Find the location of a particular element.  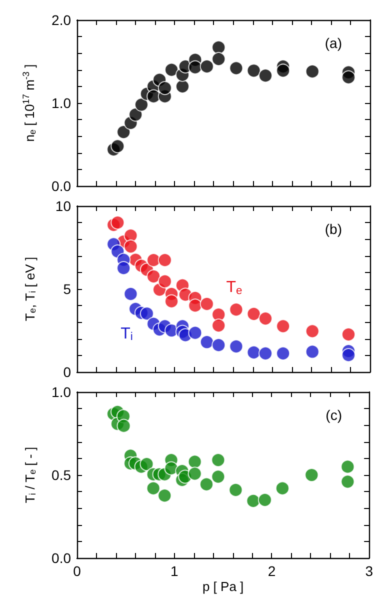

x-tick-label: 0 is located at coordinates (77, 571).